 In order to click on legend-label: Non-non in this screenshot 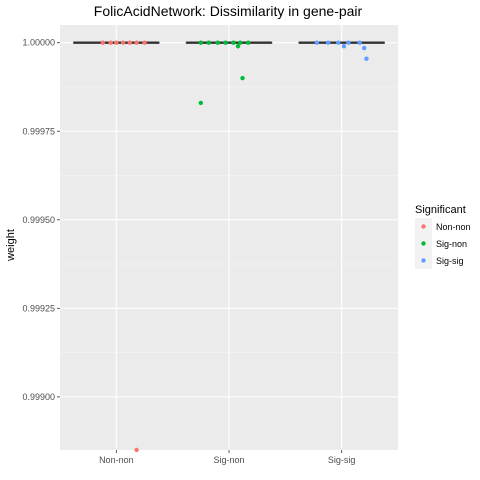, I will do `click(453, 227)`.